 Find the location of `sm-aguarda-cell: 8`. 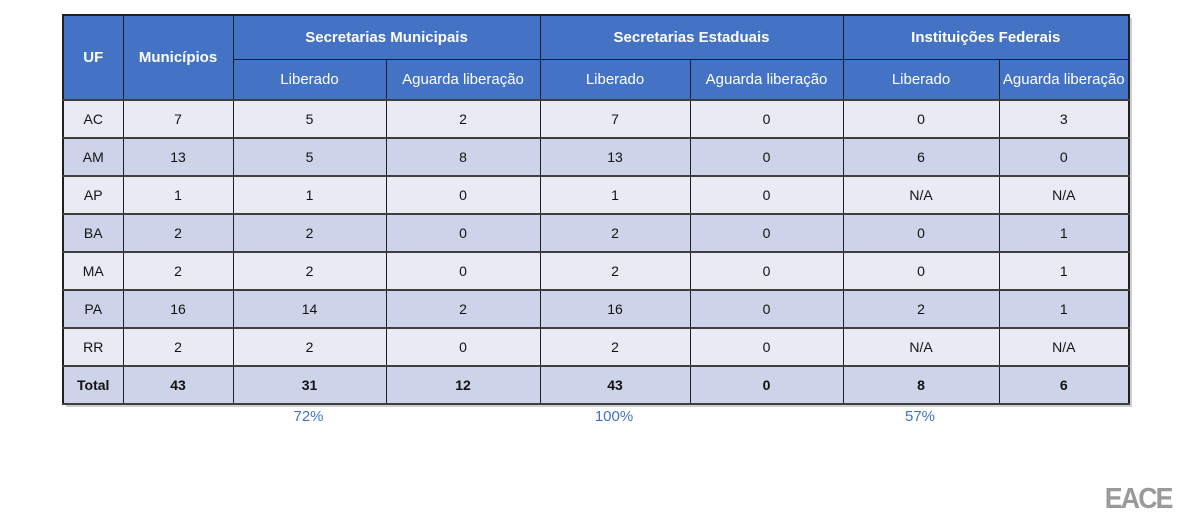

sm-aguarda-cell: 8 is located at coordinates (463, 157).